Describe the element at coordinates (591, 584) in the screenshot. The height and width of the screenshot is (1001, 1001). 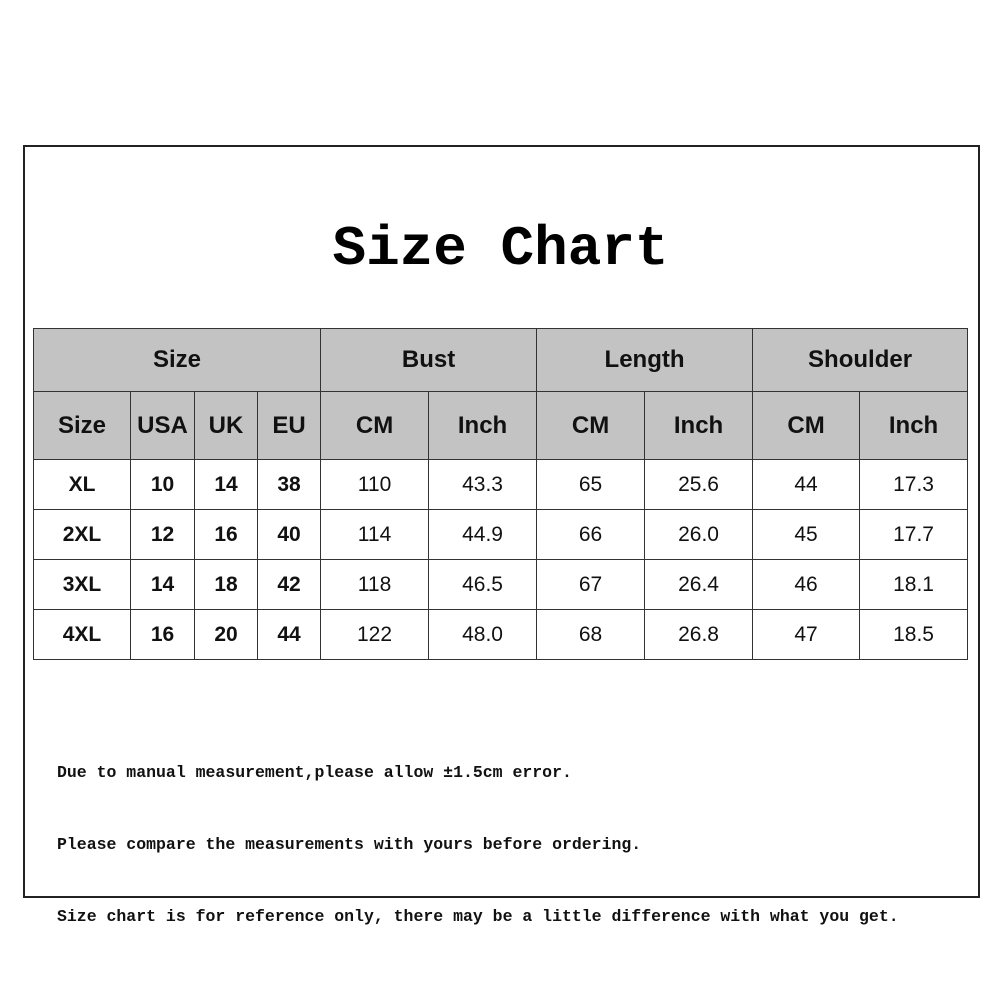
I see `table-cell: 67` at that location.